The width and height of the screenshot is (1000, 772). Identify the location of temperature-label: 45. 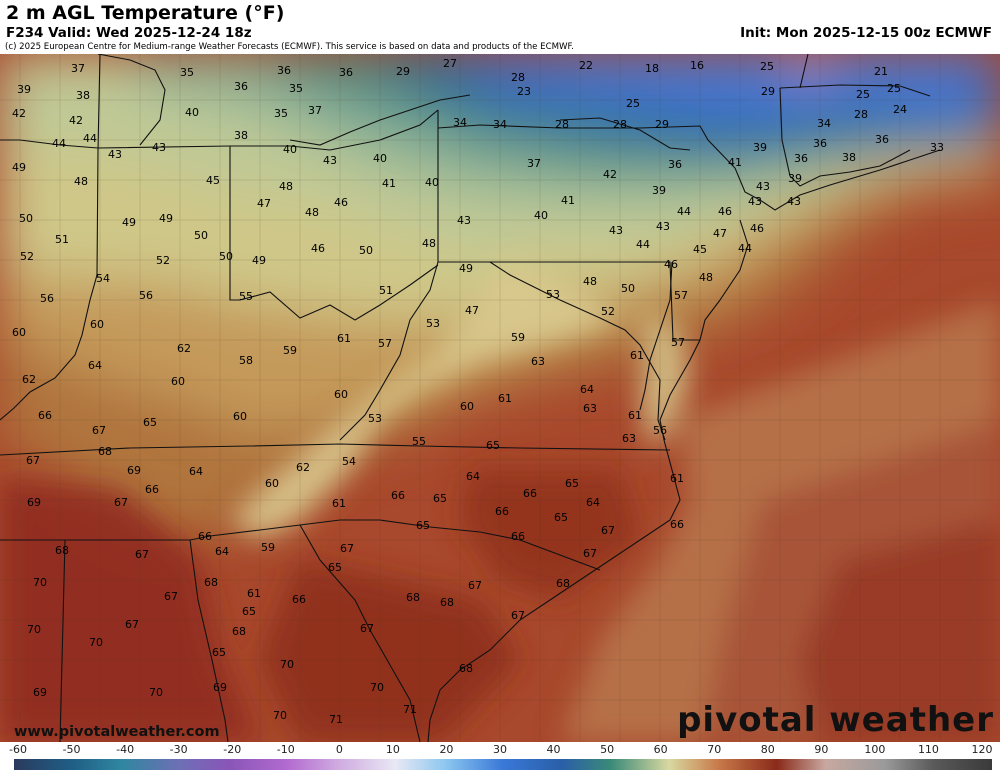
(700, 249).